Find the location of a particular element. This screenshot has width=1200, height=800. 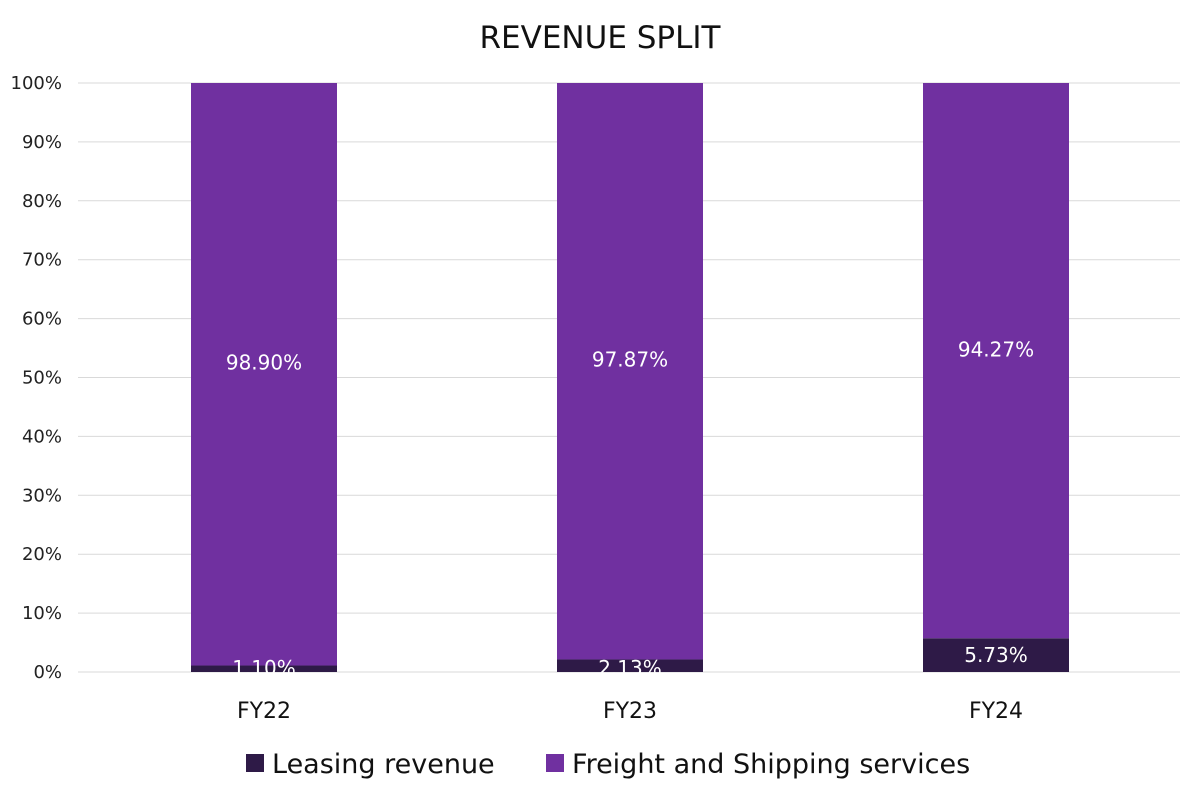

y-tick-label: 30% is located at coordinates (42, 495).